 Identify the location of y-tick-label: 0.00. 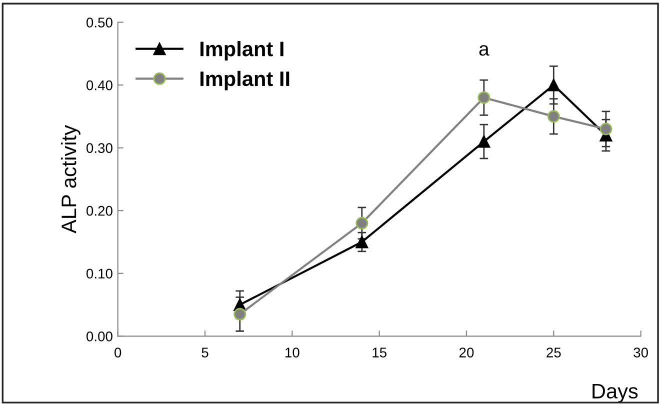
(99, 336).